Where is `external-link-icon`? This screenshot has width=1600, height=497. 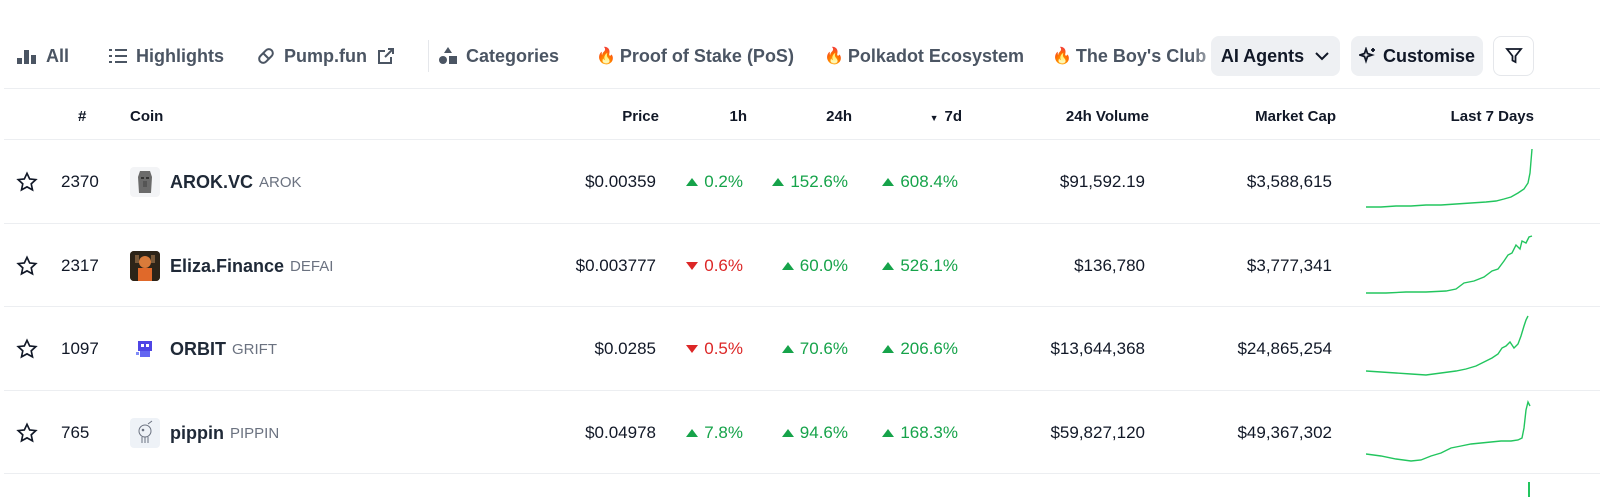
external-link-icon is located at coordinates (386, 56).